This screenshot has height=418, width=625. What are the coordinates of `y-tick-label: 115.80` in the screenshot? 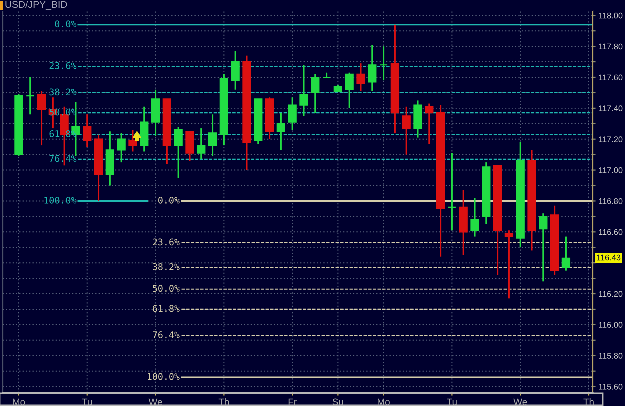 It's located at (611, 356).